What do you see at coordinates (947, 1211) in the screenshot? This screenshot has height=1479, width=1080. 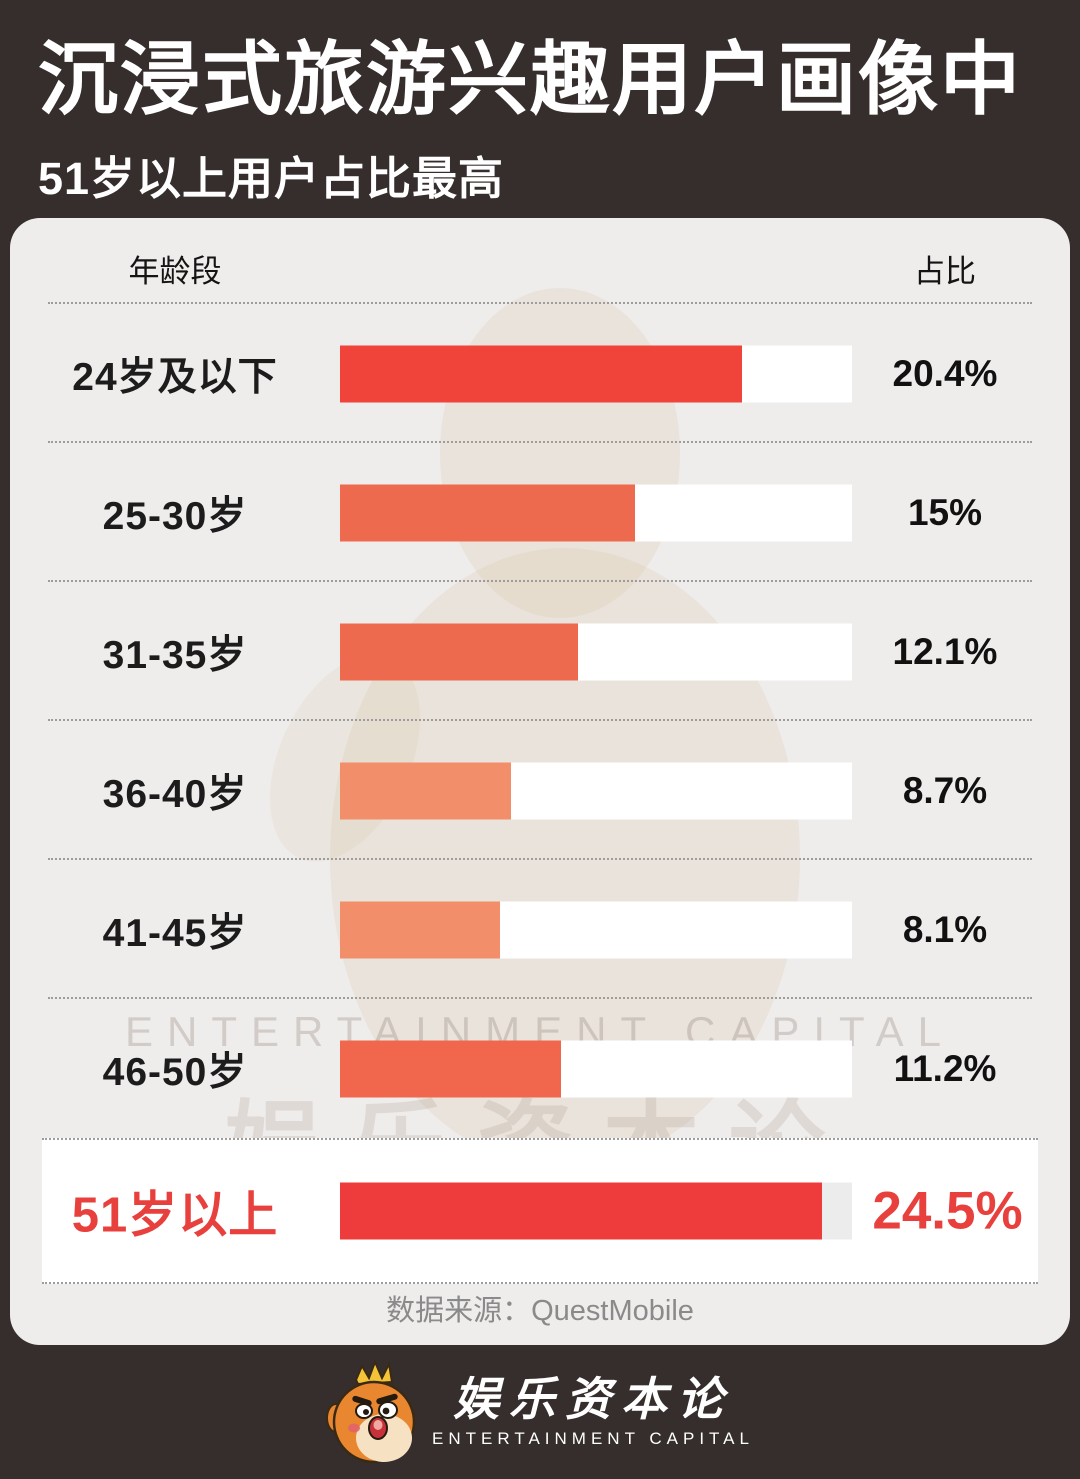 I see `row-value: 24.5%` at bounding box center [947, 1211].